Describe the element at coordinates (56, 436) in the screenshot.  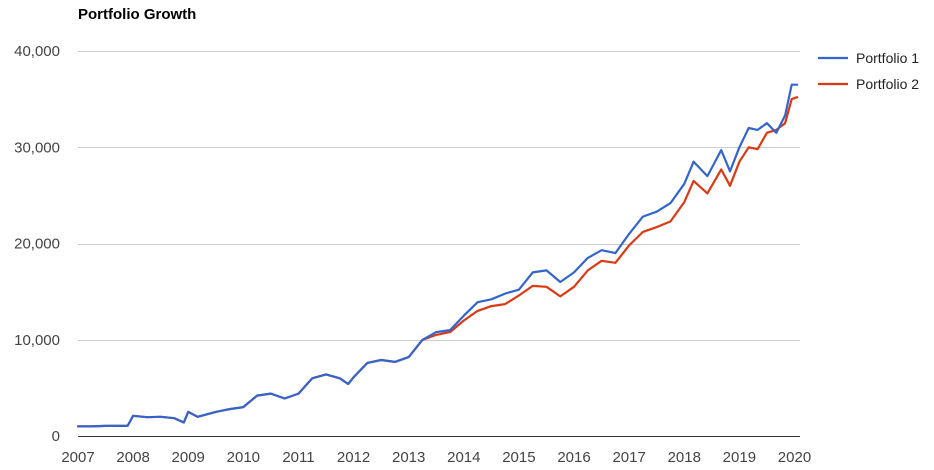
I see `y-tick-label: 0` at that location.